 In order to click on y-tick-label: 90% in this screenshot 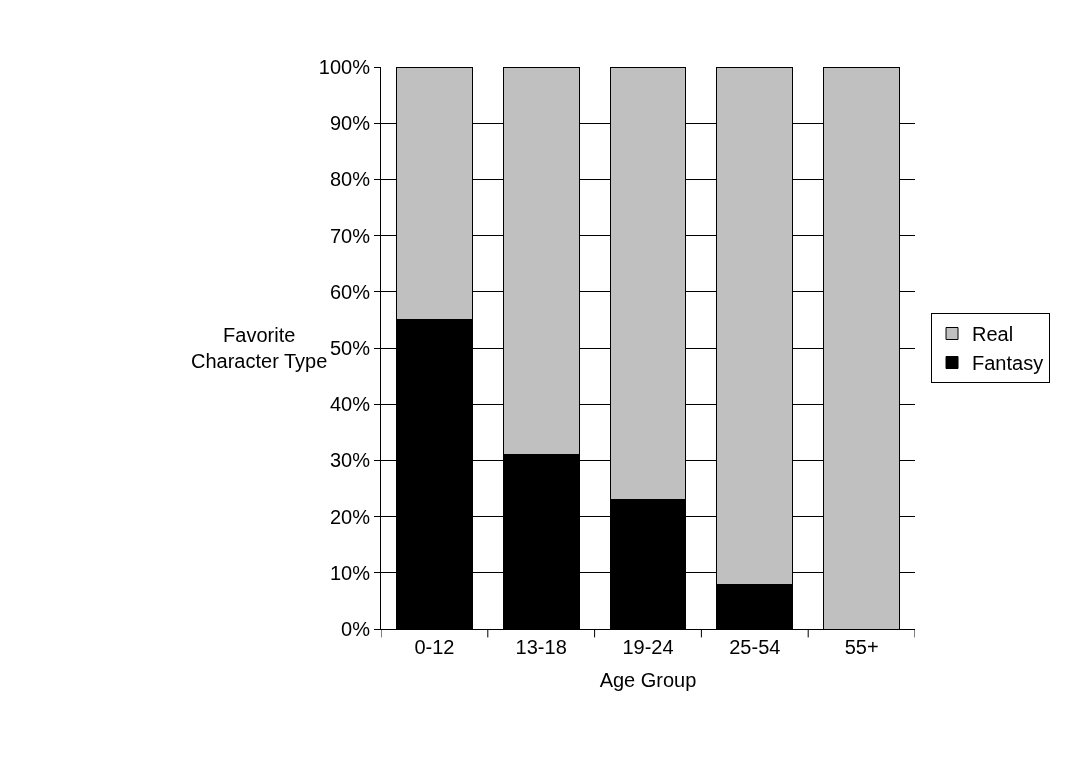, I will do `click(350, 123)`.